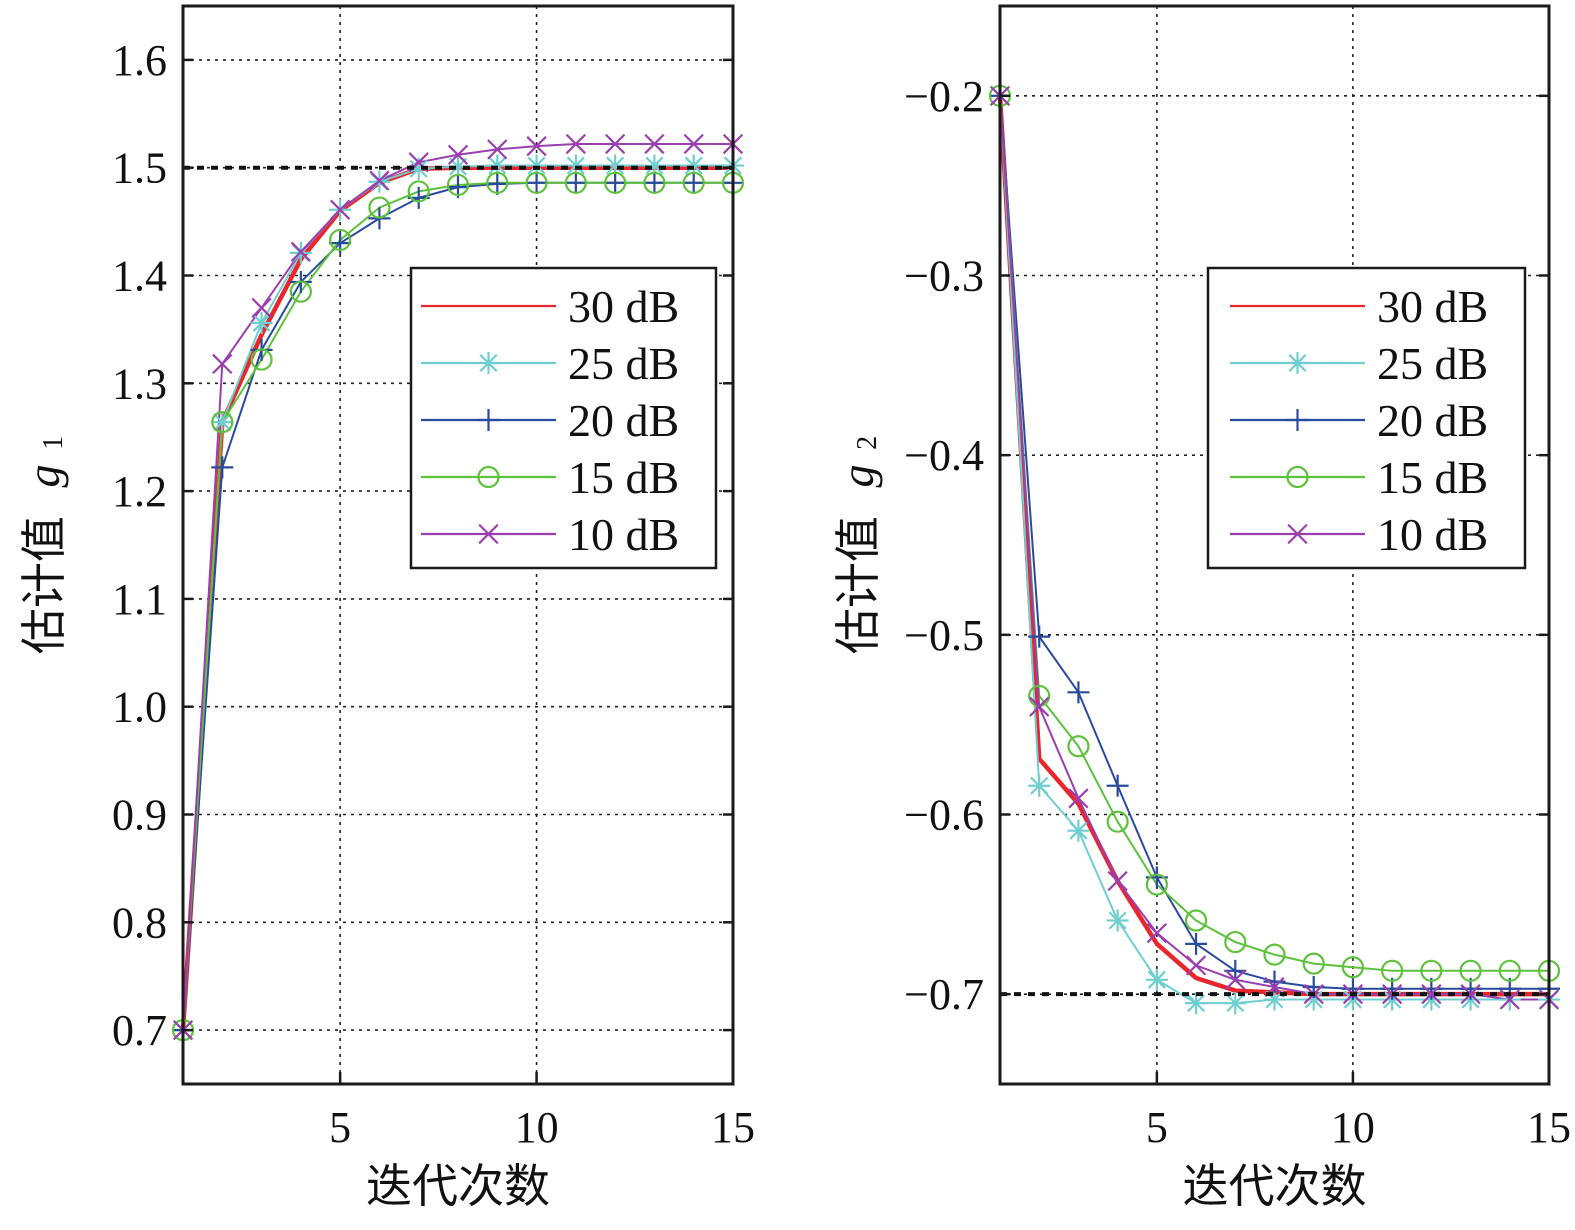 The width and height of the screenshot is (1575, 1230). I want to click on y-tick-label: −0.6, so click(944, 815).